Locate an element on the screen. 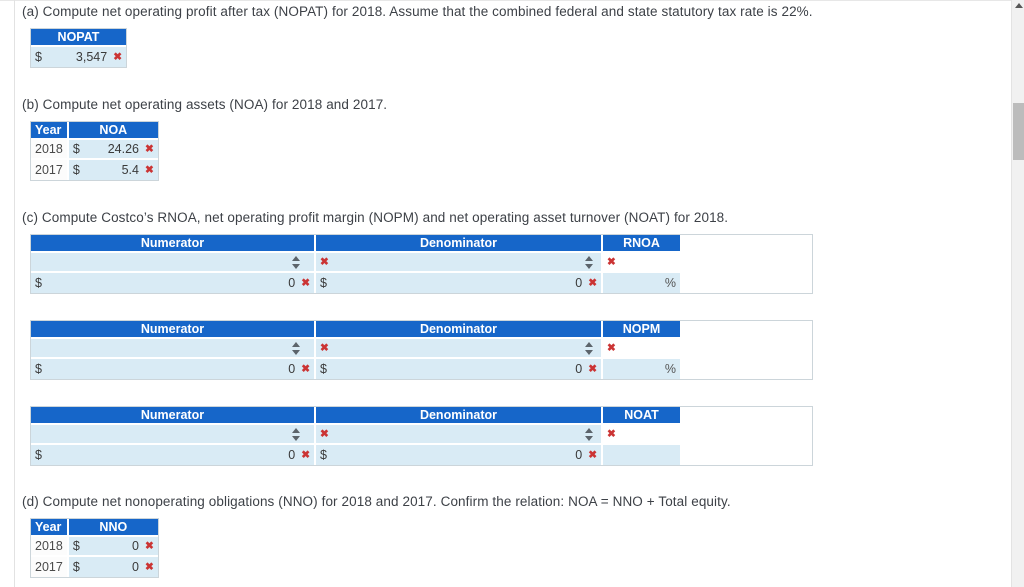 This screenshot has width=1024, height=587. nopat-table: NOPAT $ 3,547 ✖ is located at coordinates (78, 48).